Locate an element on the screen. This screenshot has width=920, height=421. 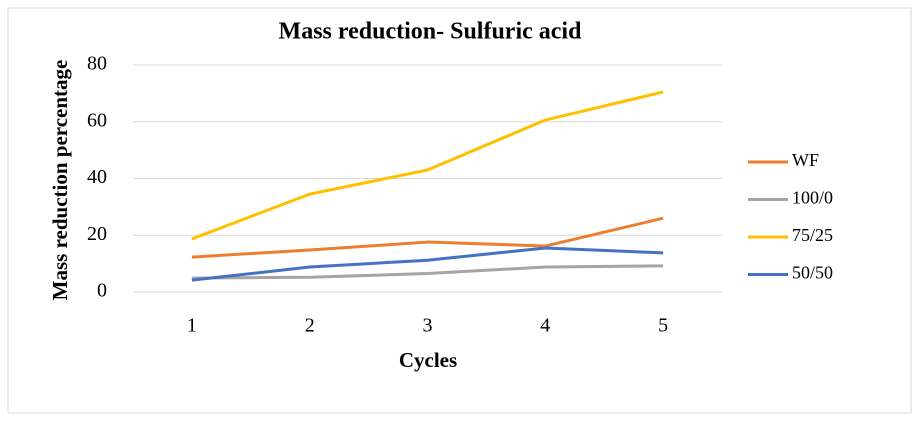
x-axis-label: Cycles is located at coordinates (428, 360).